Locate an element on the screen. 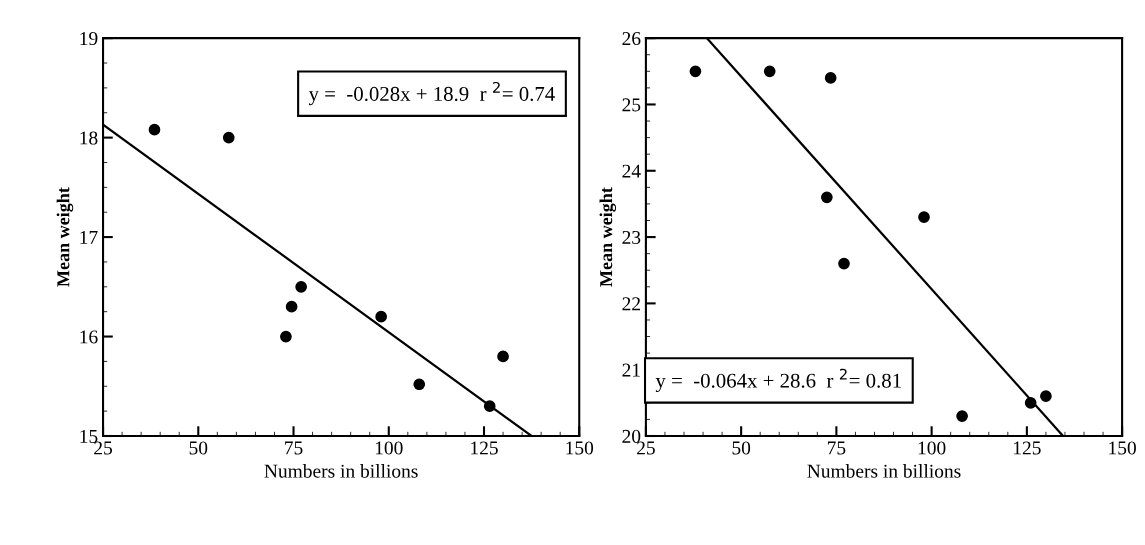 This screenshot has width=1145, height=545. y-tick-label: 22 is located at coordinates (631, 304).